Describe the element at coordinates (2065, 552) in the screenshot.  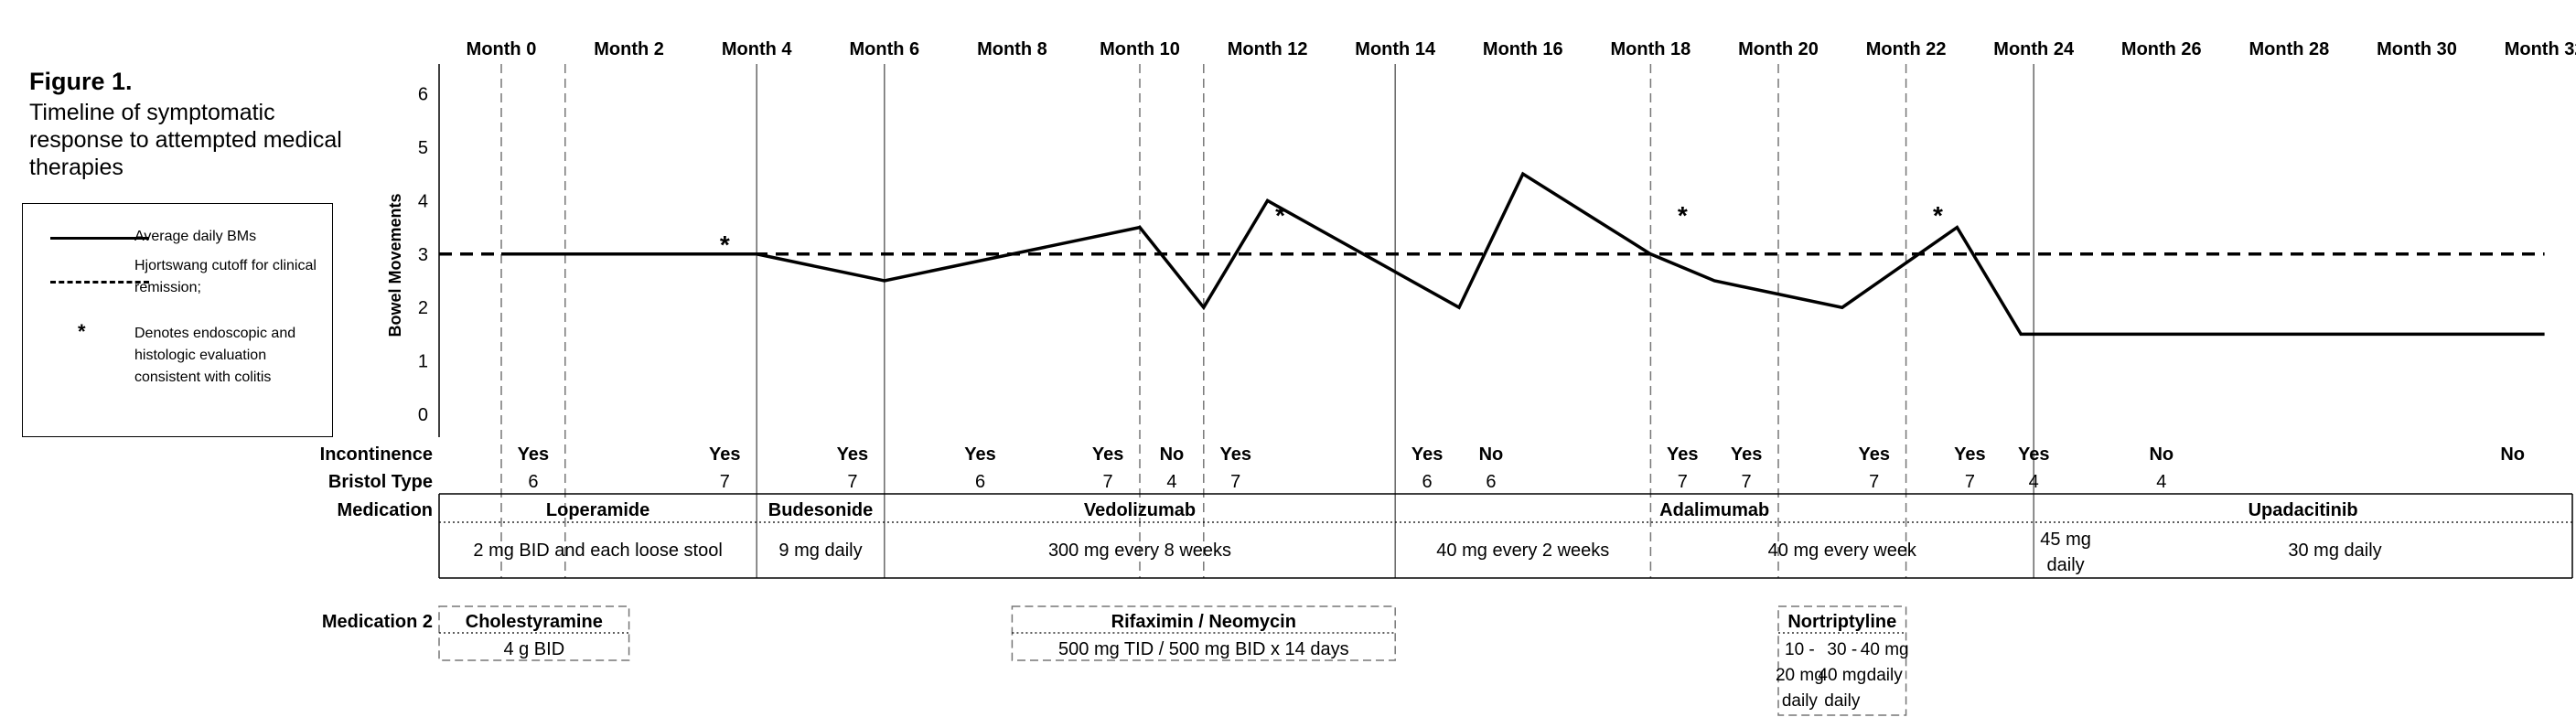
I see `medication-dose: 45 mg daily` at that location.